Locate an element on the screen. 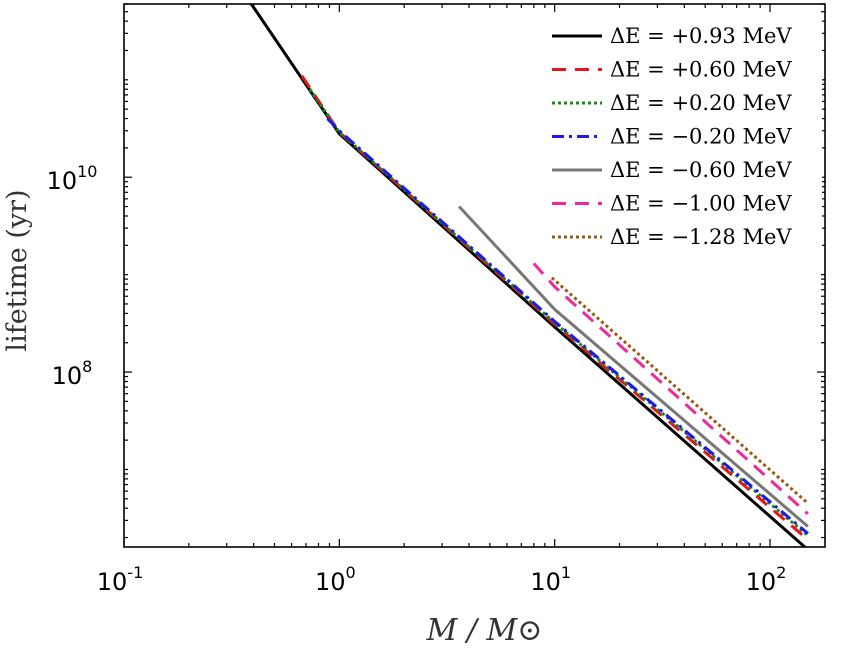  legend-background is located at coordinates (681, 138).